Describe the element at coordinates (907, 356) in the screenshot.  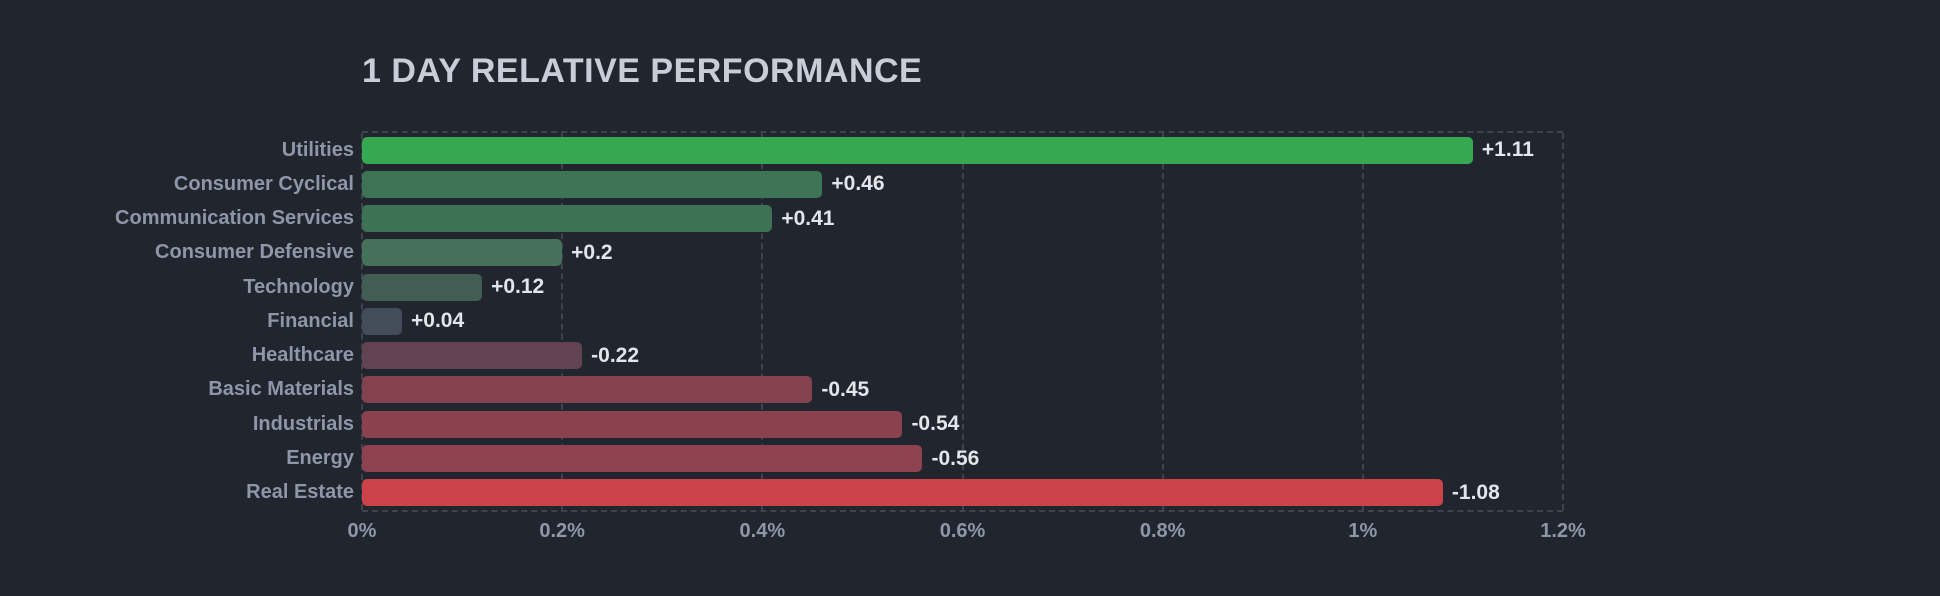
I see `bar-row: Healthcare -0.22` at that location.